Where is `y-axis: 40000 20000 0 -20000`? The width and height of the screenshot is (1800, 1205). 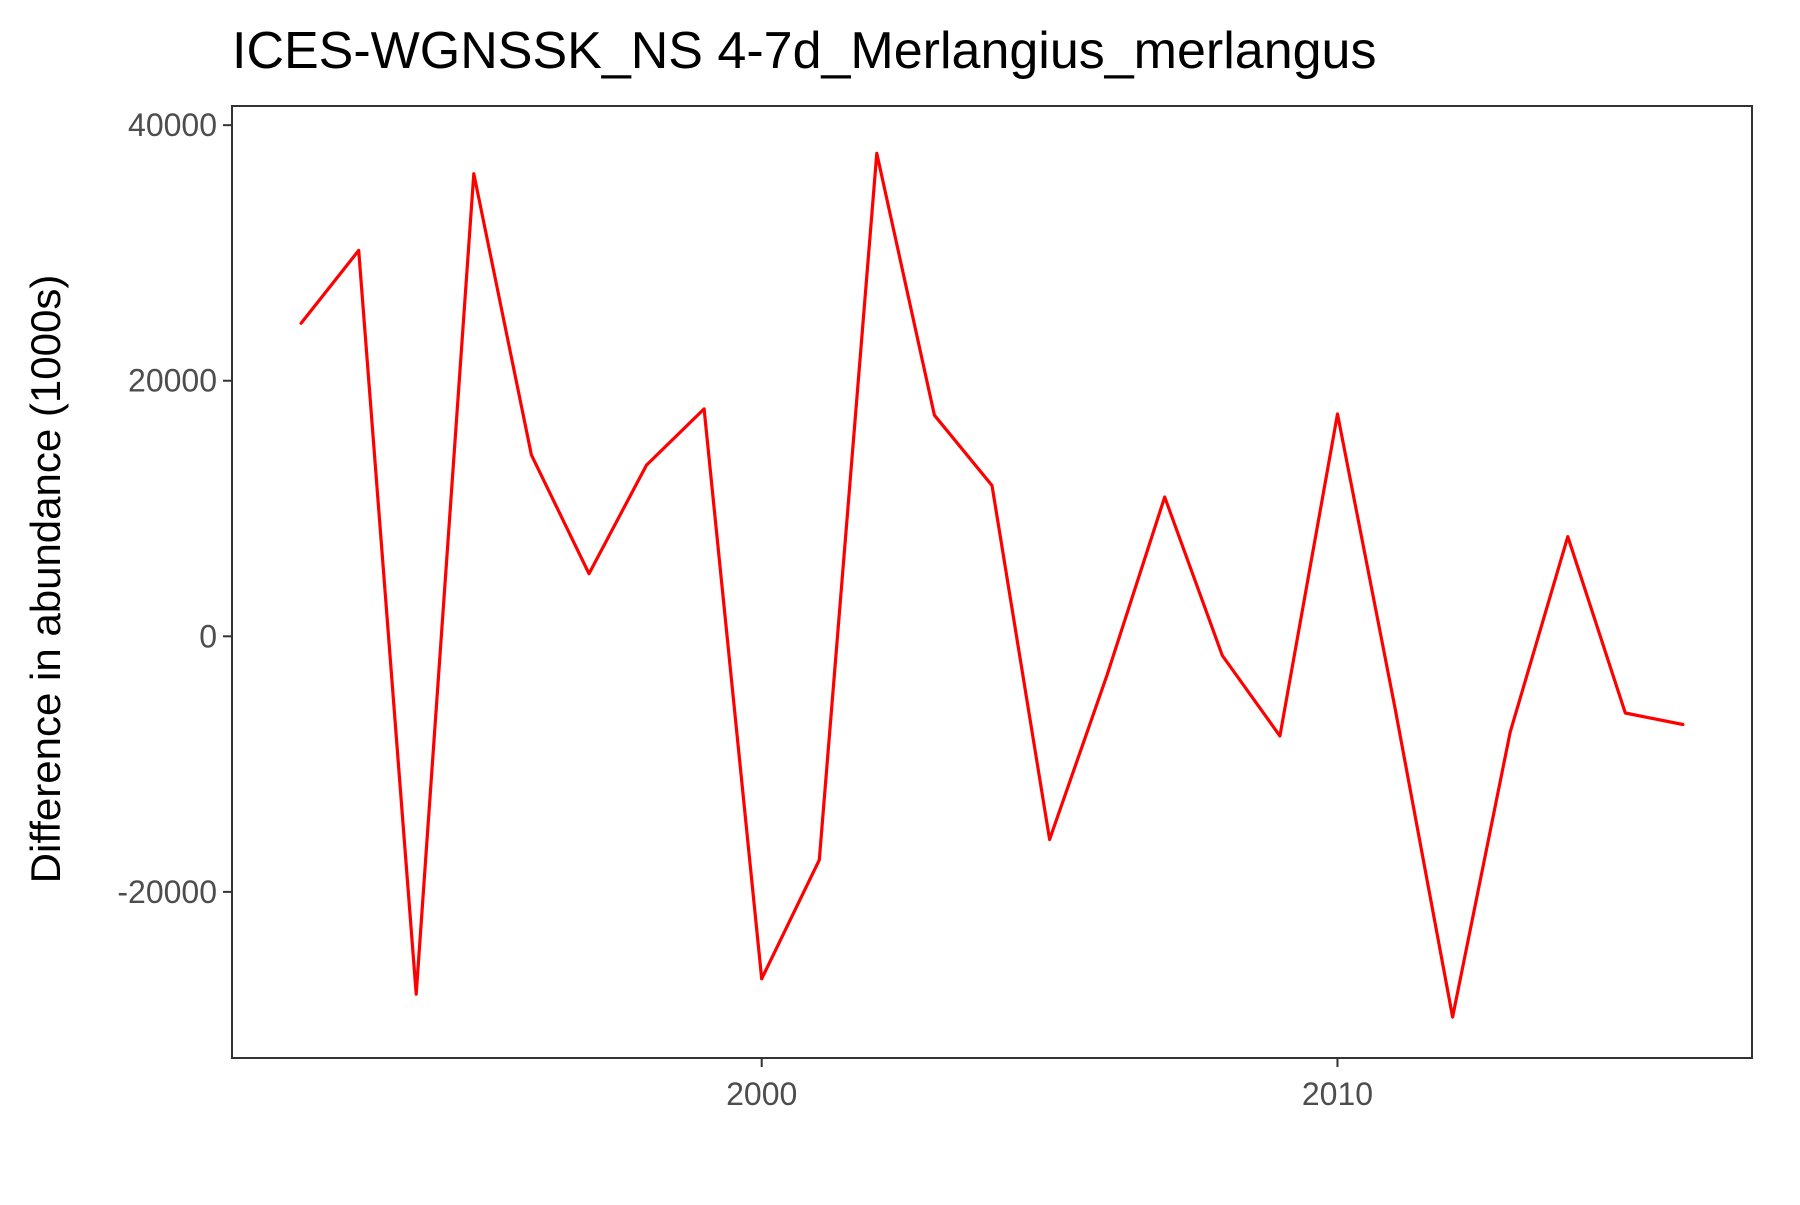
y-axis: 40000 20000 0 -20000 is located at coordinates (174, 508).